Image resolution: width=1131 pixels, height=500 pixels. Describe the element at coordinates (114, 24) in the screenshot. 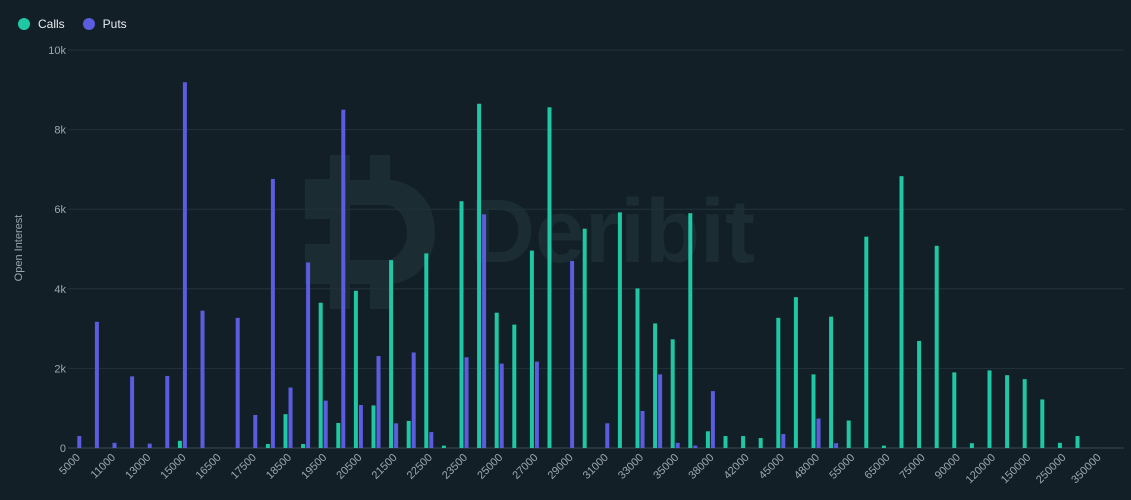

I see `legend-label-puts: Puts` at that location.